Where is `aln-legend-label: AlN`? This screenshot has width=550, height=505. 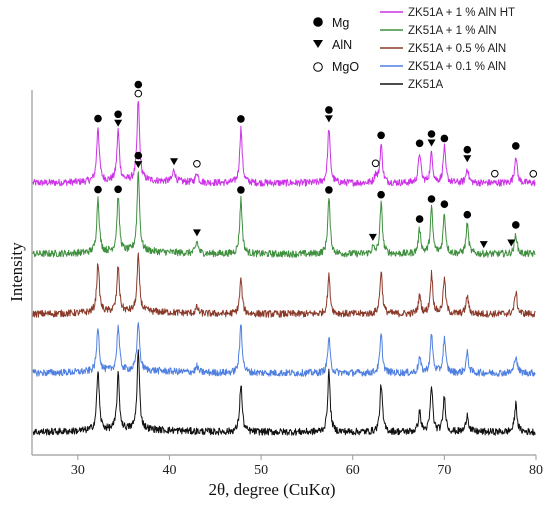
aln-legend-label: AlN is located at coordinates (342, 45).